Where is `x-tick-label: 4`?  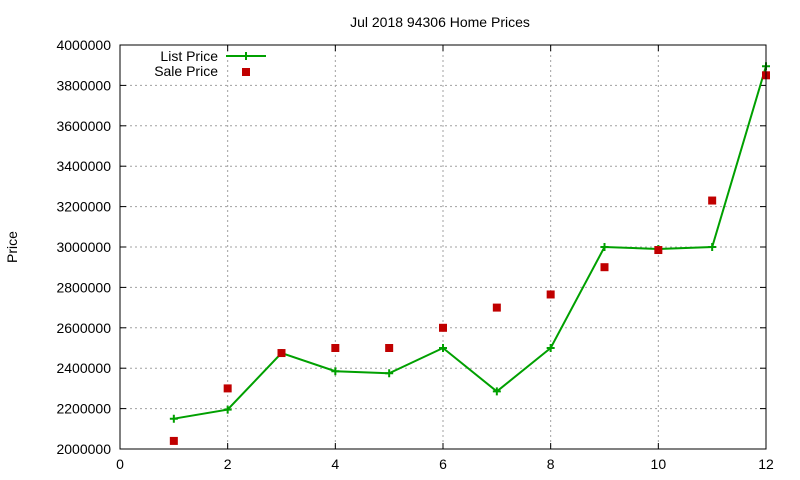 x-tick-label: 4 is located at coordinates (335, 464).